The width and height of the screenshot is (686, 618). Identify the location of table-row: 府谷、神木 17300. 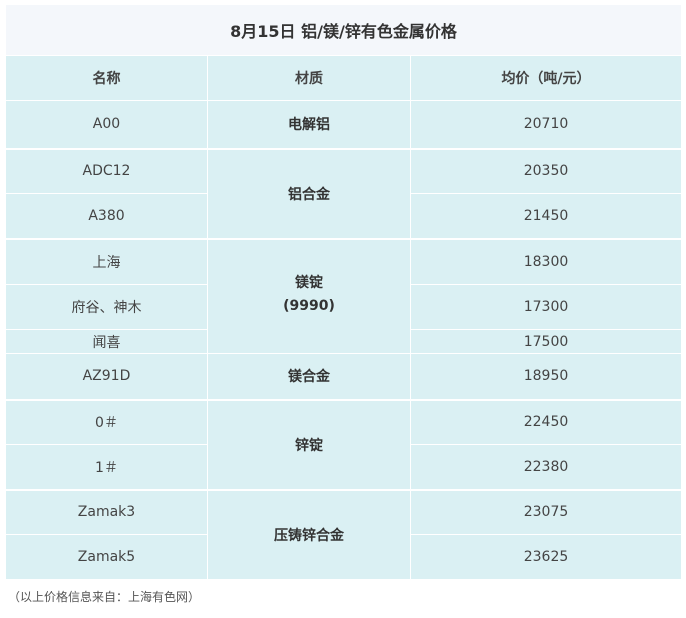
(343, 307).